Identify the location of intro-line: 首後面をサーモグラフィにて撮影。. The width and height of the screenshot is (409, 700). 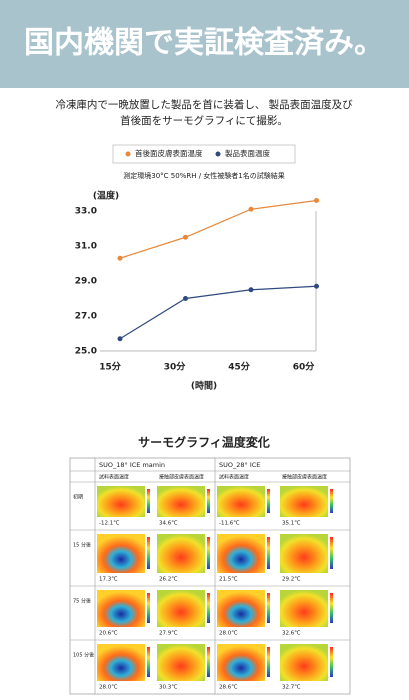
(204, 120).